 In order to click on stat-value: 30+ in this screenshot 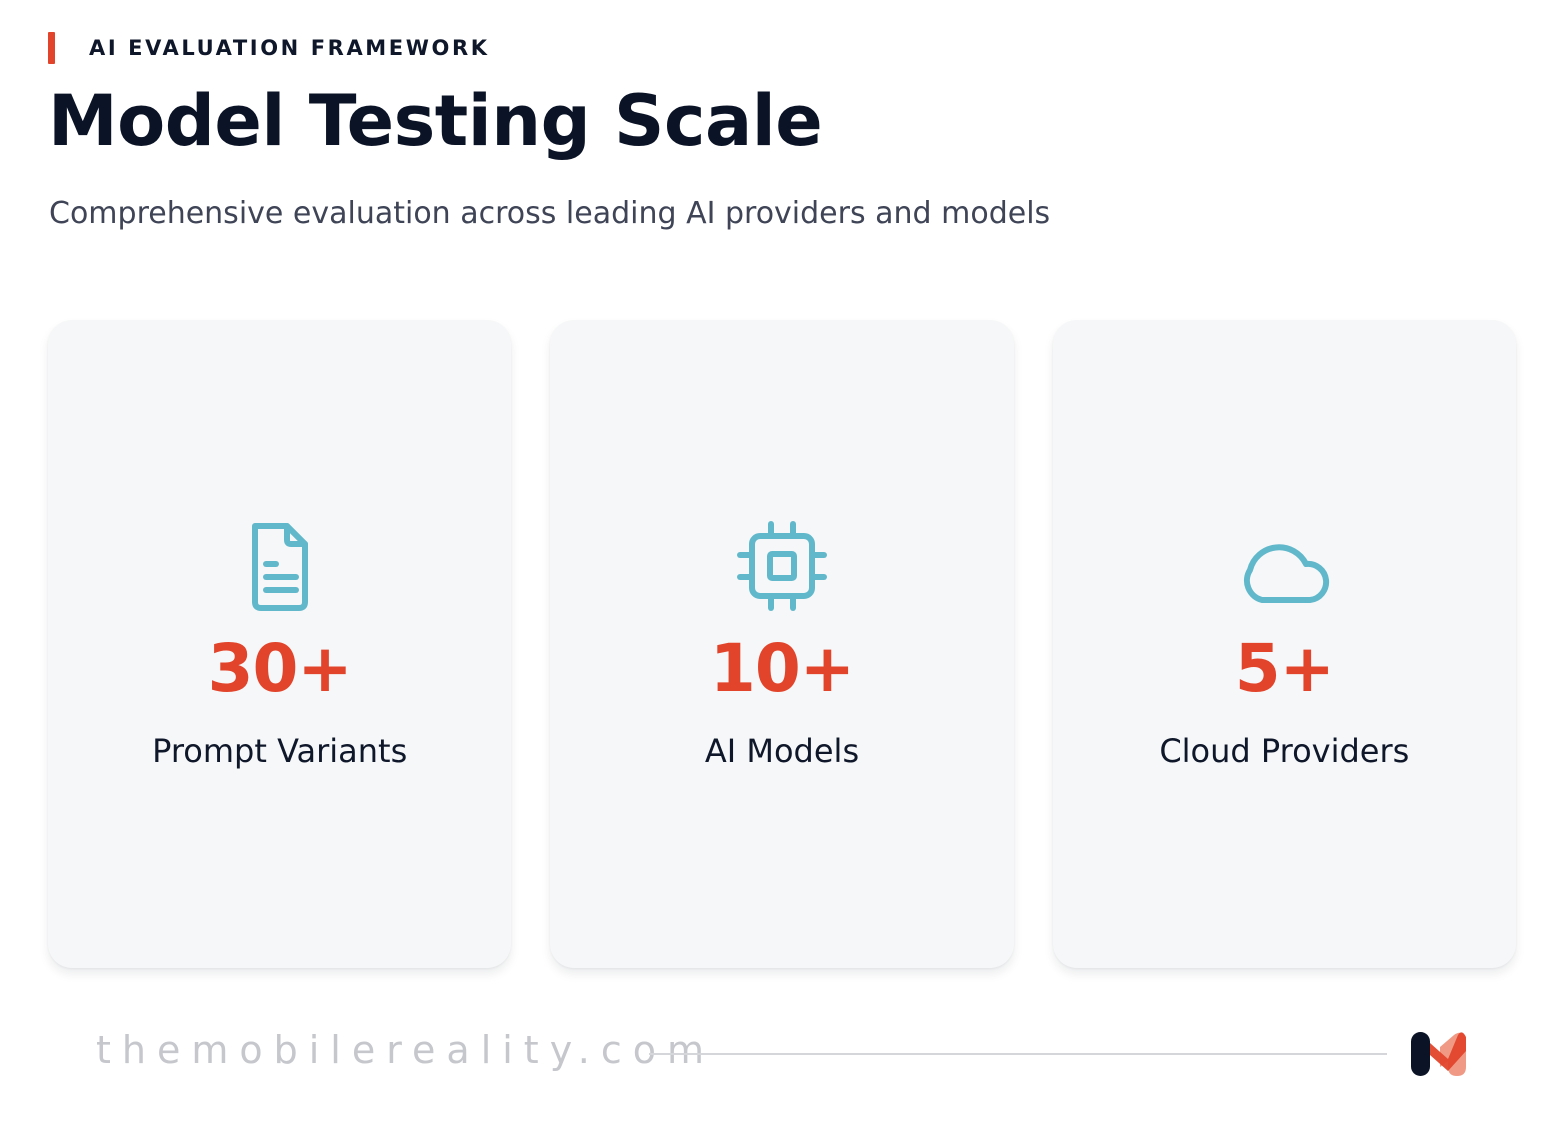, I will do `click(280, 668)`.